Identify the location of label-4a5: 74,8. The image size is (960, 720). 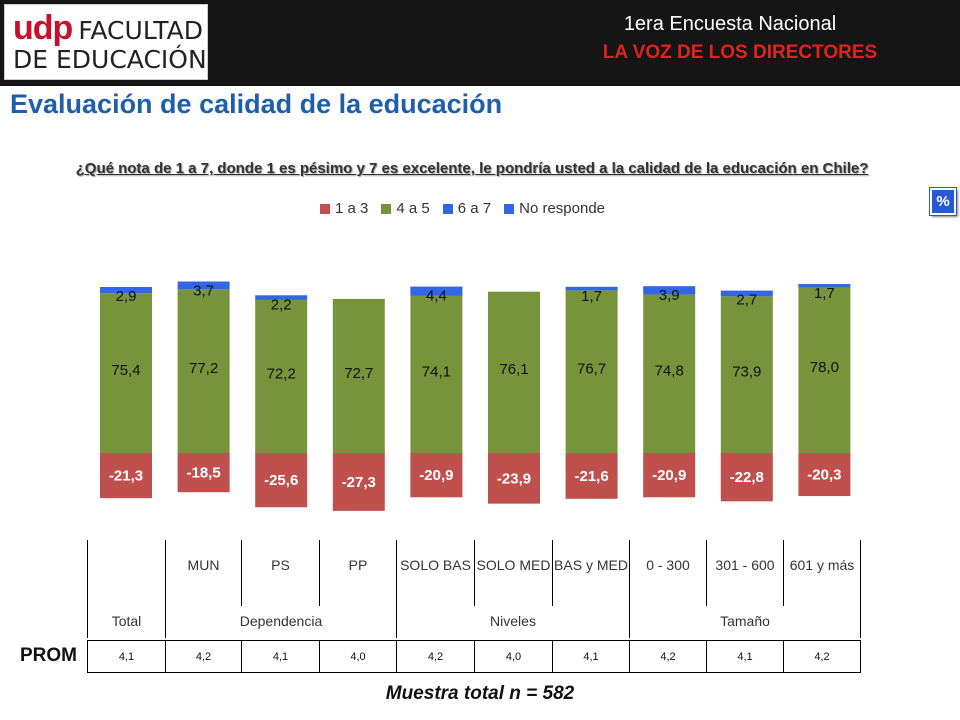
(669, 371).